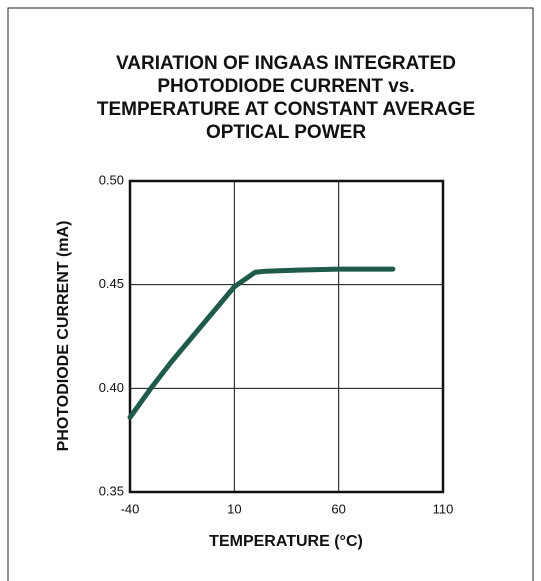  Describe the element at coordinates (286, 132) in the screenshot. I see `chart-title: OPTICAL POWER` at that location.